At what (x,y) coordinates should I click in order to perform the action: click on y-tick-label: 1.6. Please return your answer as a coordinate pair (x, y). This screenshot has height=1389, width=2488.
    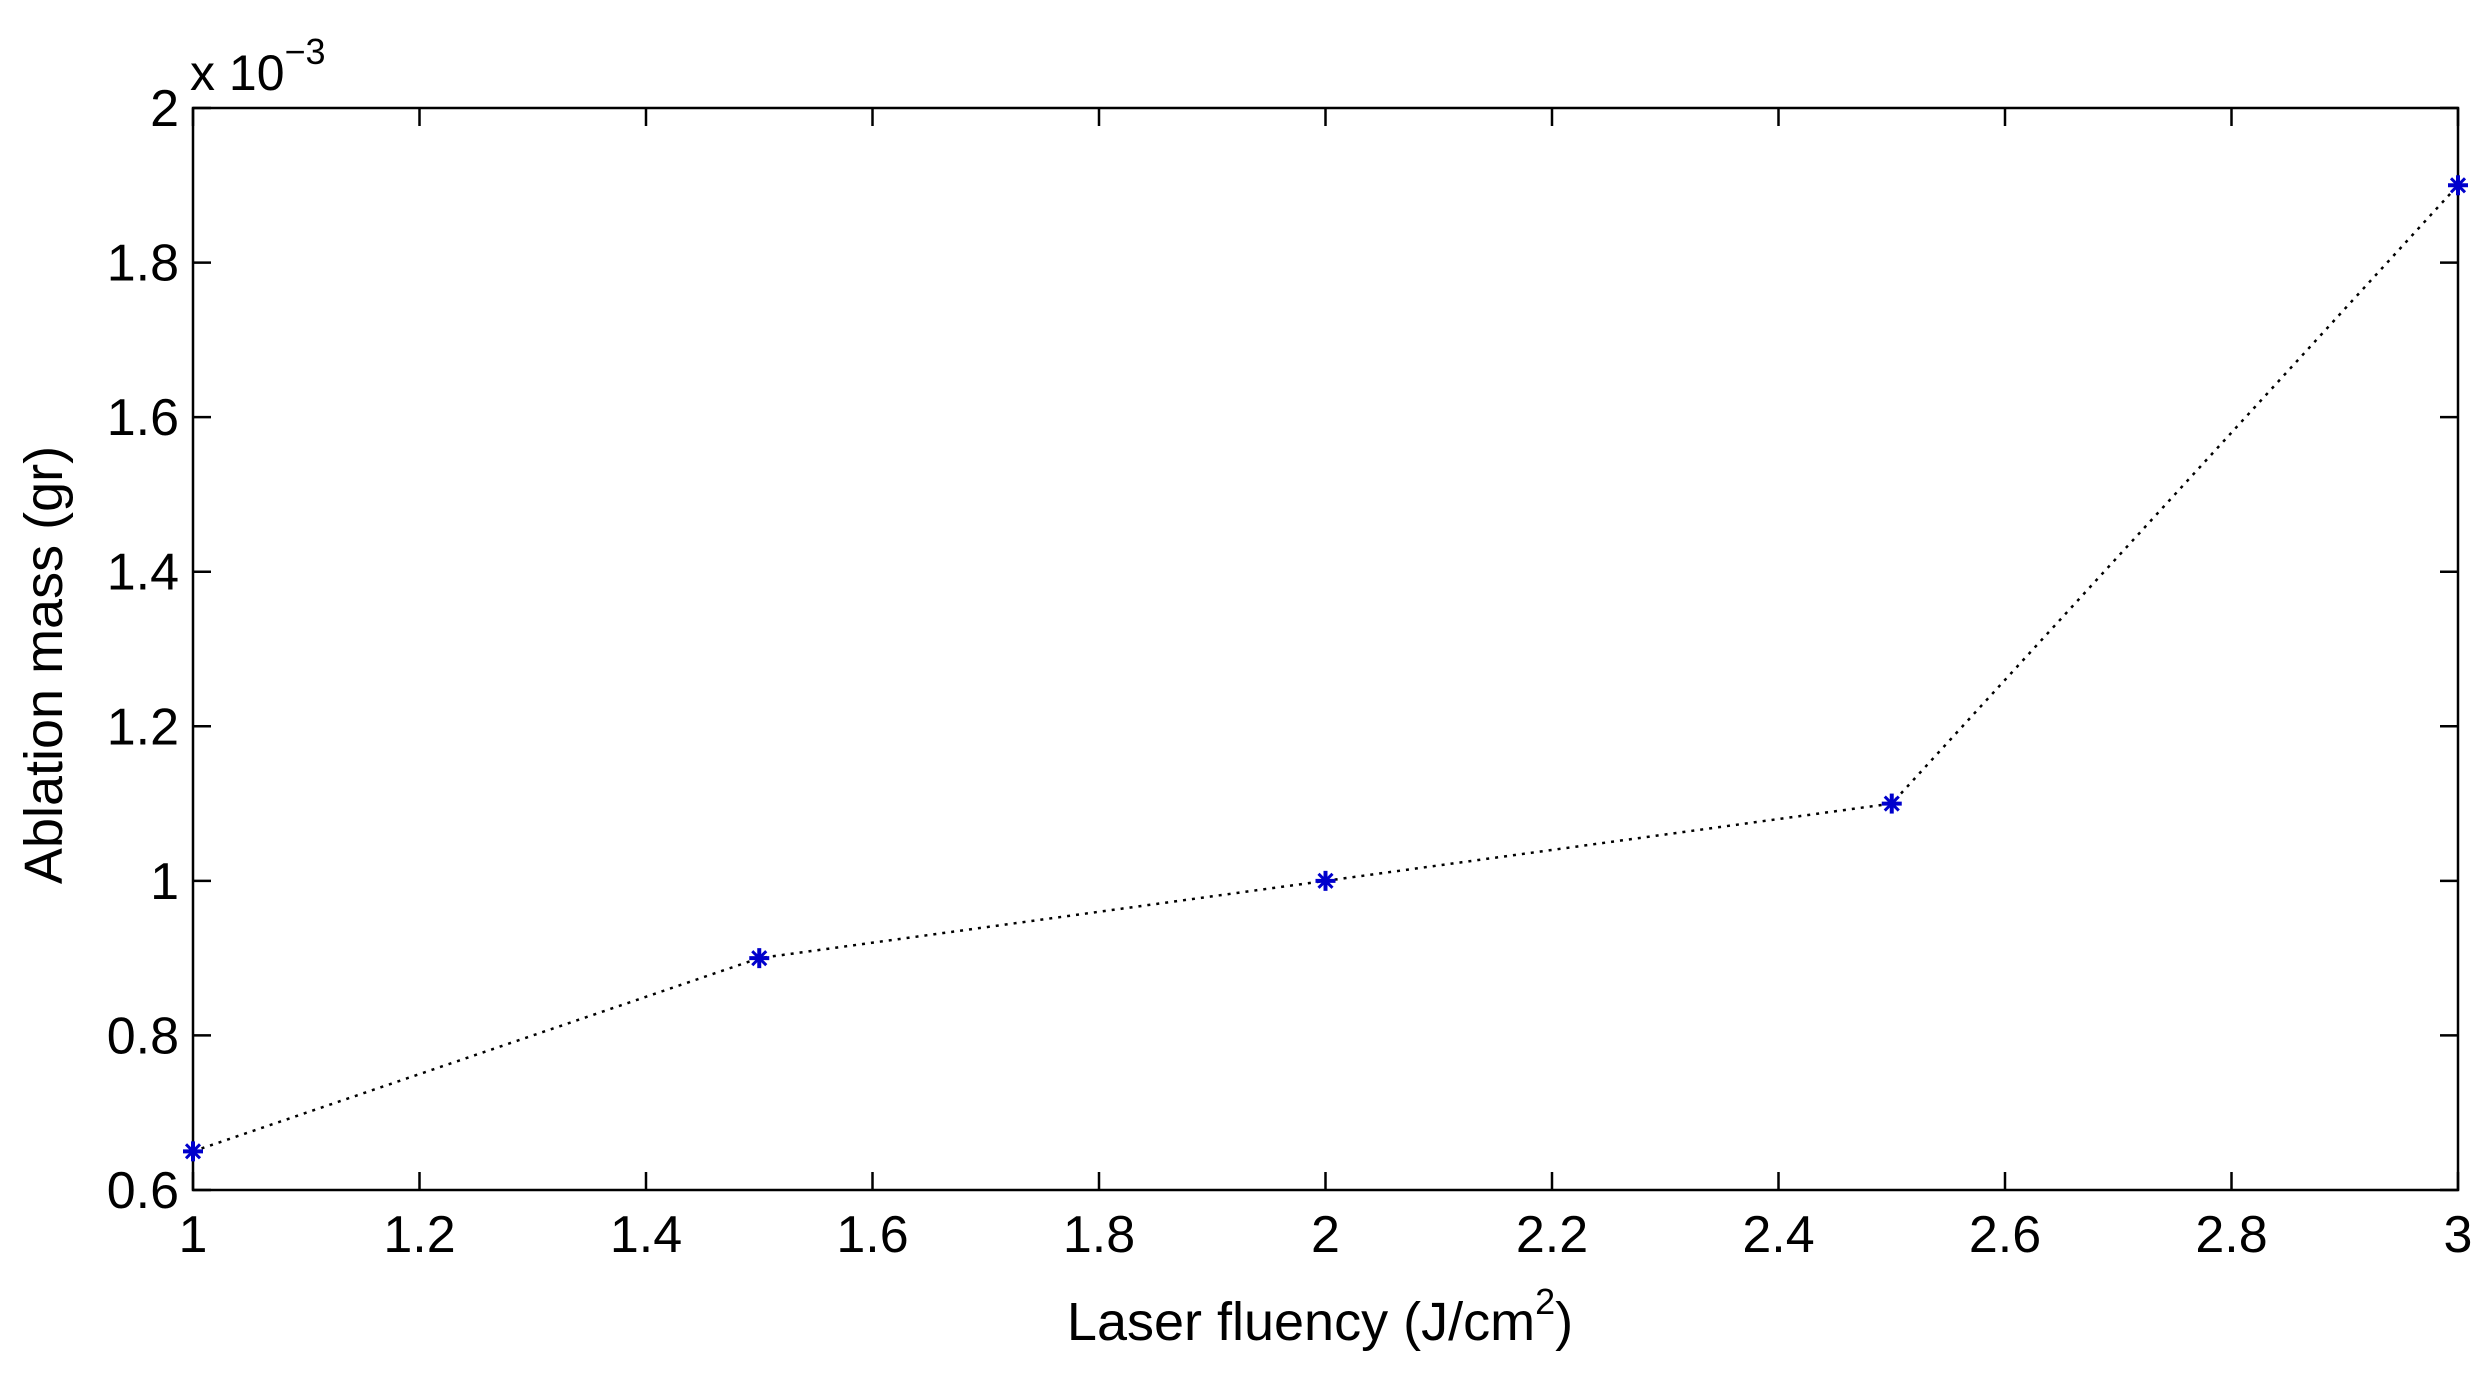
    Looking at the image, I should click on (143, 418).